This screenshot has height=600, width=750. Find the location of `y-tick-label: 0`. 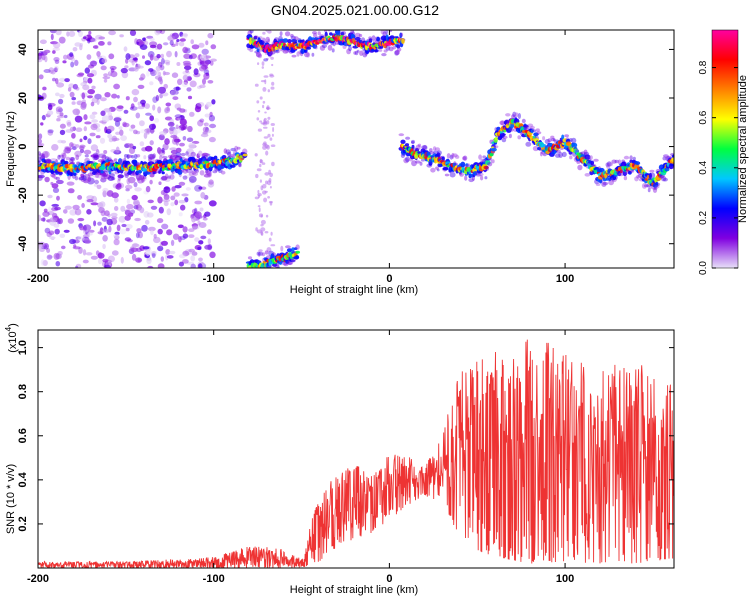

y-tick-label: 0 is located at coordinates (23, 147).